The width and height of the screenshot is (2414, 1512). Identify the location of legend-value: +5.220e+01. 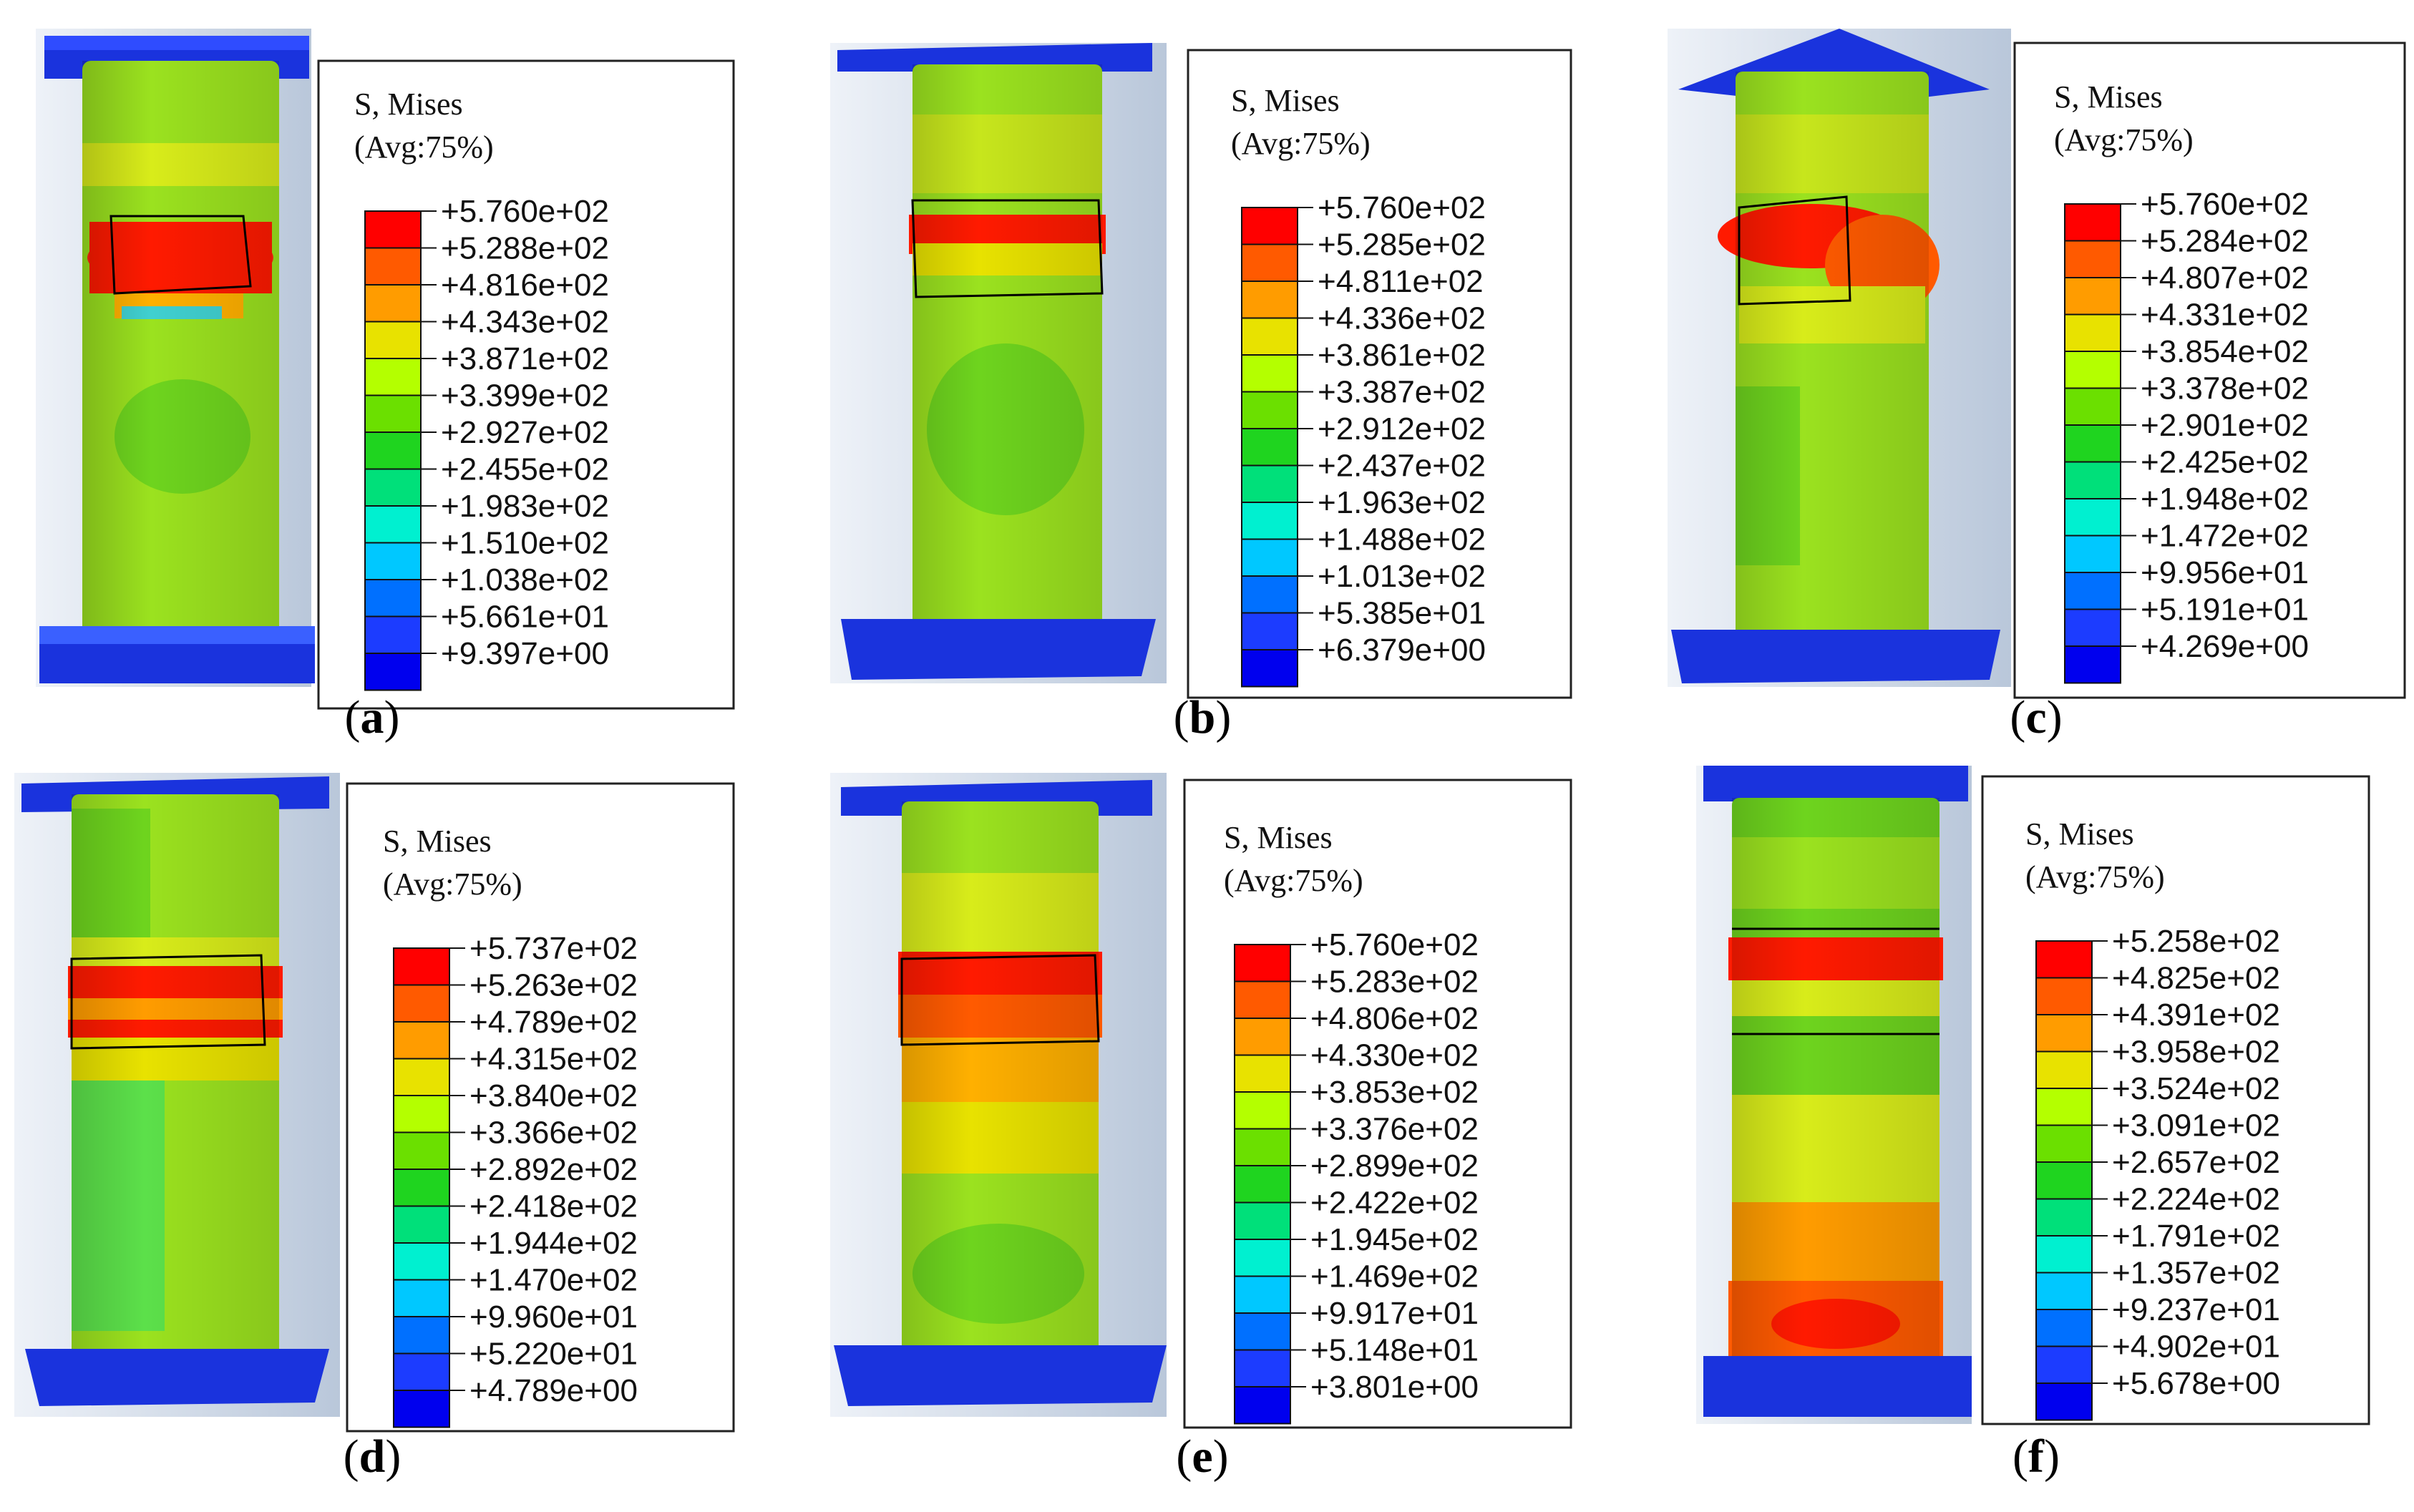
(553, 1354).